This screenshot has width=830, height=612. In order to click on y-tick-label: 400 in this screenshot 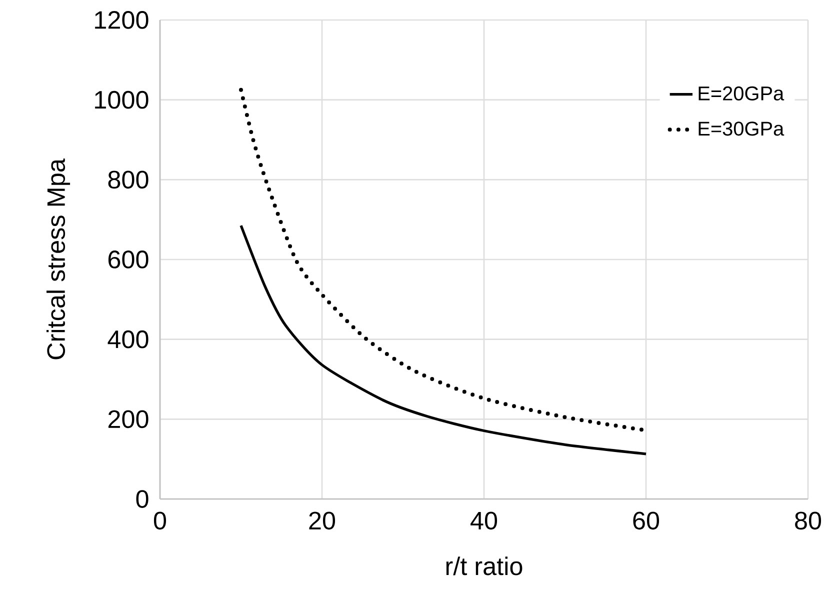, I will do `click(128, 339)`.